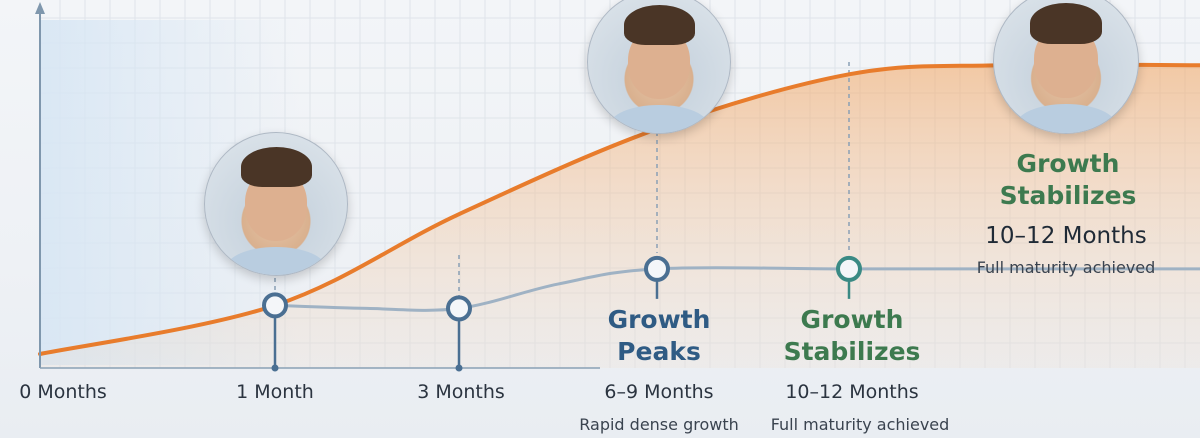 Image resolution: width=1200 pixels, height=438 pixels. What do you see at coordinates (1066, 67) in the screenshot?
I see `photo-10-12-months` at bounding box center [1066, 67].